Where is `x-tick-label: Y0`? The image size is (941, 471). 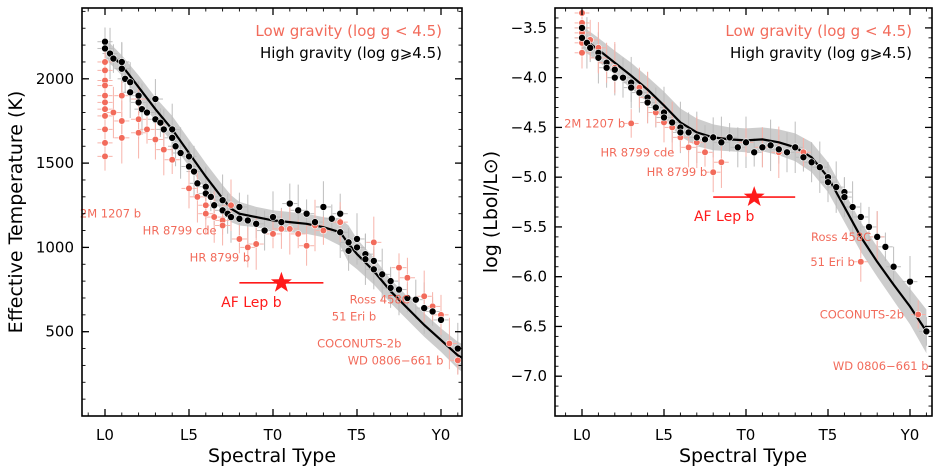 x-tick-label: Y0 is located at coordinates (441, 435).